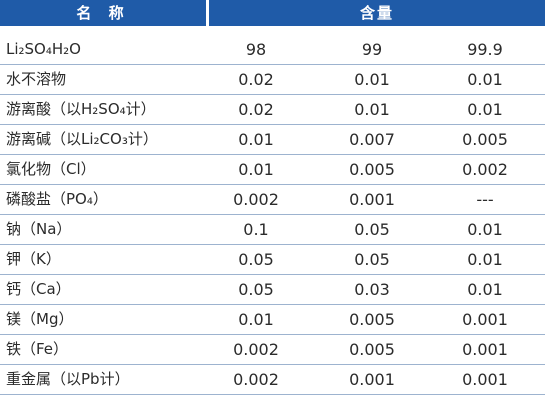  I want to click on table-row: 钠（Na） 0.1 0.05 0.01, so click(272, 230).